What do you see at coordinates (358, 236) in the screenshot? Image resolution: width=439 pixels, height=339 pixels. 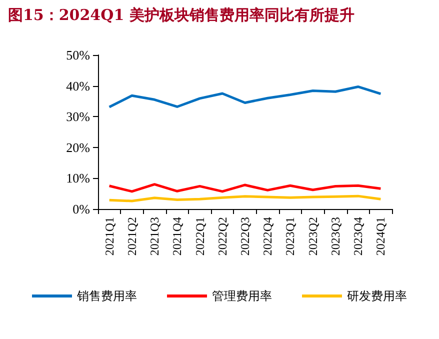 I see `x-tick-label: 2023Q4` at bounding box center [358, 236].